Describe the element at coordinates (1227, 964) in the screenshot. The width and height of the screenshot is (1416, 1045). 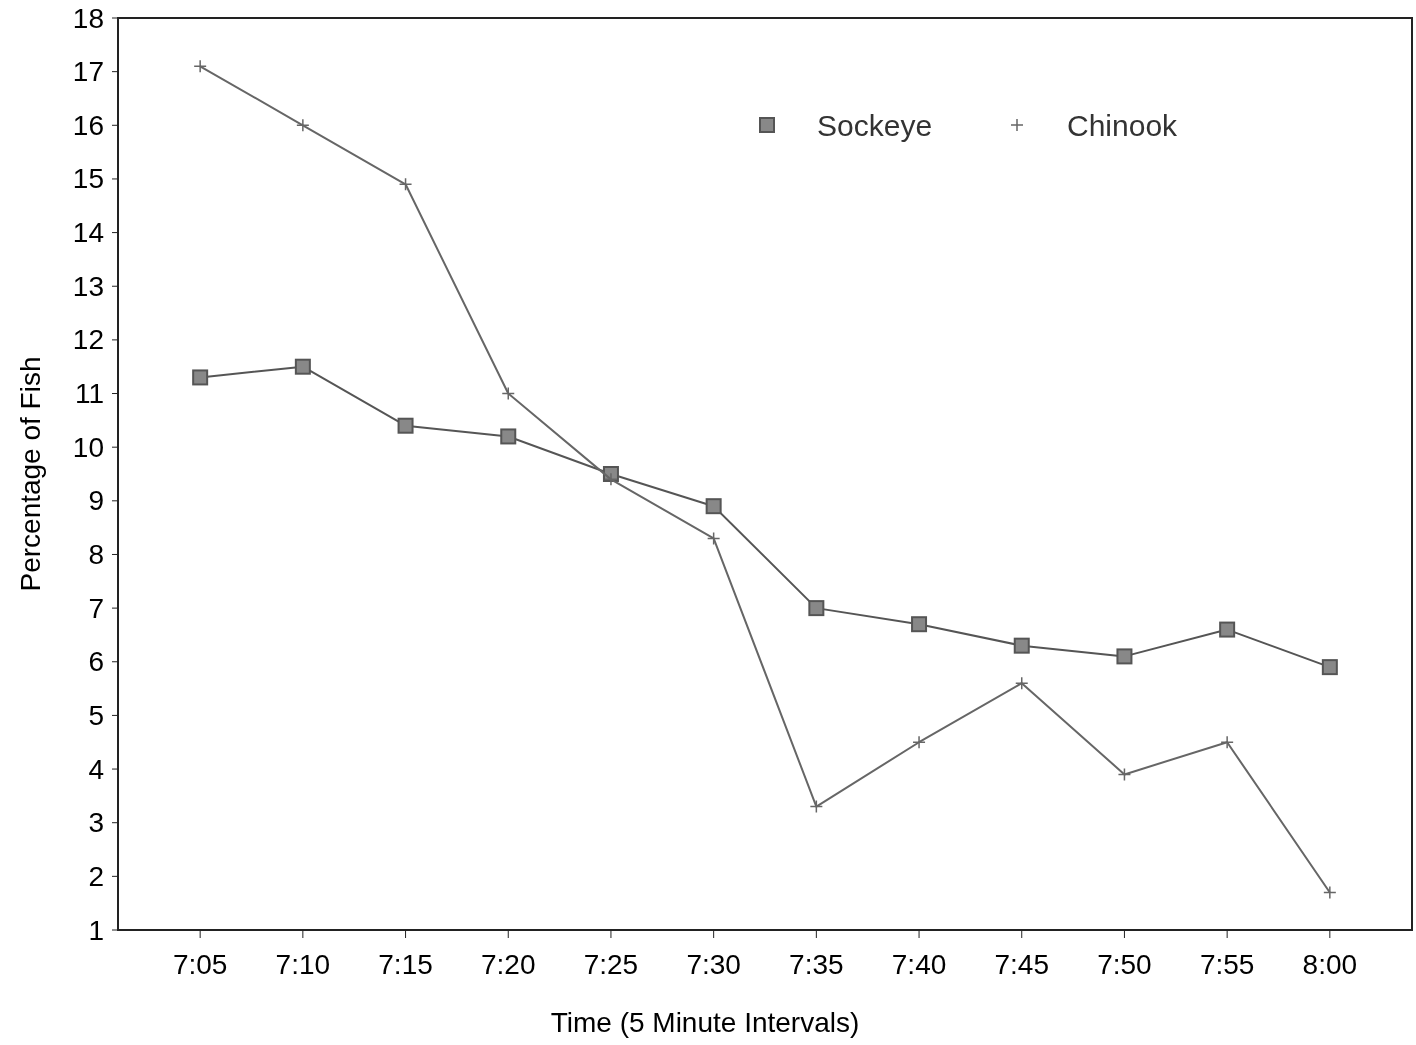
I see `x-tick-label: 7:55` at that location.